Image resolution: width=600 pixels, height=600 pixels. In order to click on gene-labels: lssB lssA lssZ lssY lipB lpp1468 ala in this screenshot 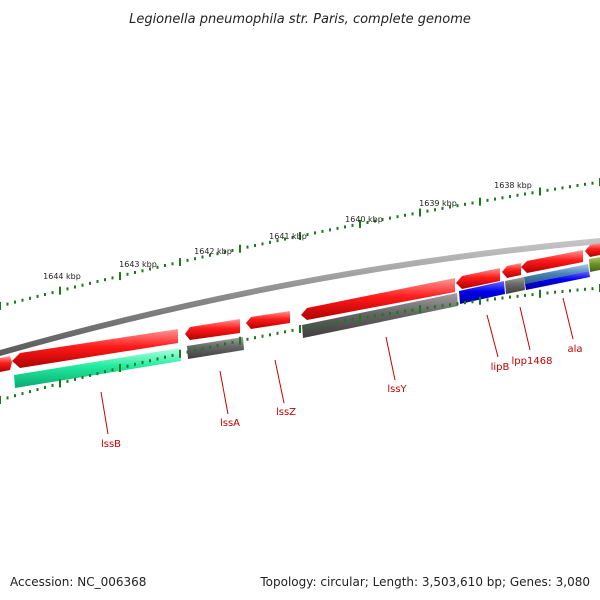, I will do `click(342, 397)`.